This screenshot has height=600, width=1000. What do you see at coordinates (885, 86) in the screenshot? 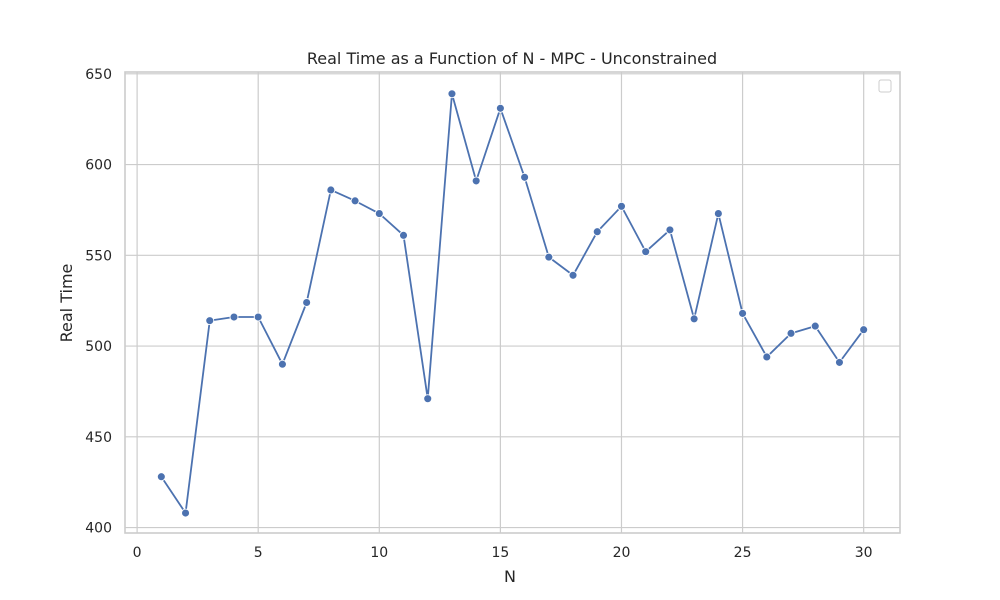
I see `legend-box` at bounding box center [885, 86].